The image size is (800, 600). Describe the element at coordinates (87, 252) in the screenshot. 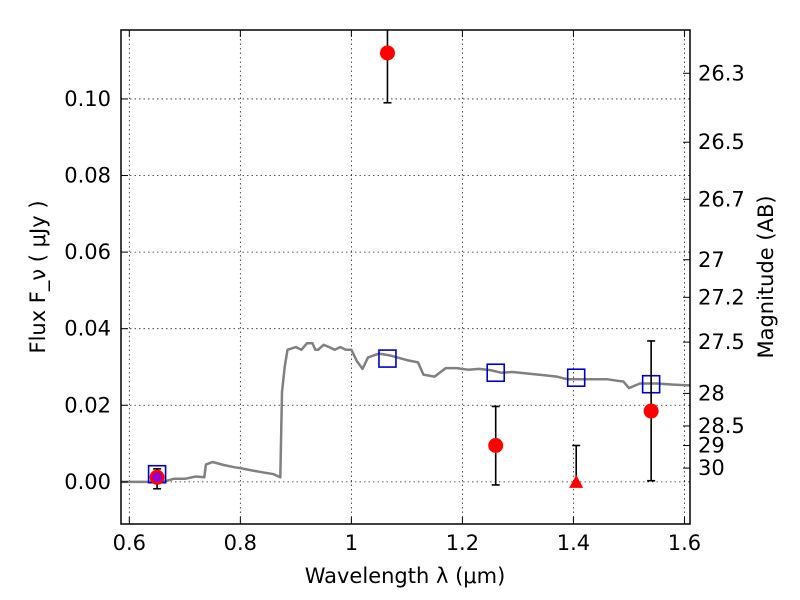

I see `y-tick-label: 0.06` at that location.